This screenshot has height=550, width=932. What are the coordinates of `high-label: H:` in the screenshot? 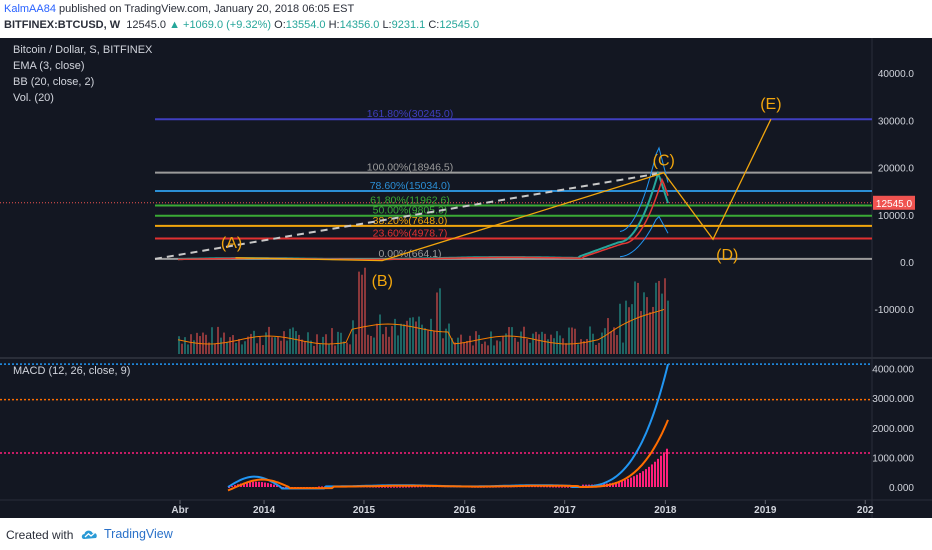 It's located at (334, 25).